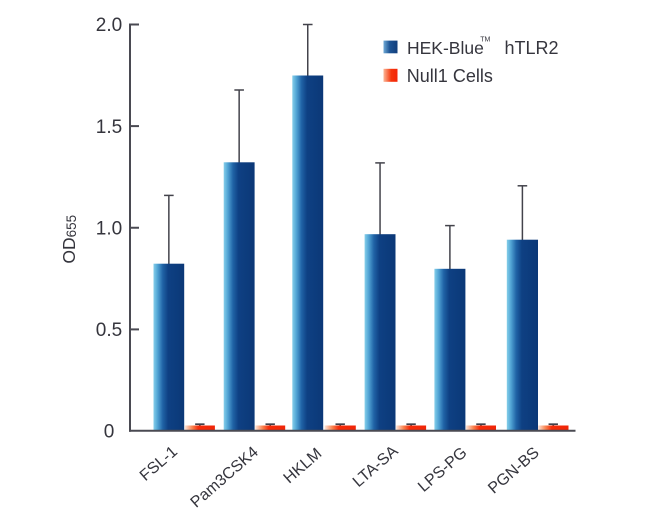 Image resolution: width=650 pixels, height=520 pixels. I want to click on svg-text: 1.0, so click(109, 228).